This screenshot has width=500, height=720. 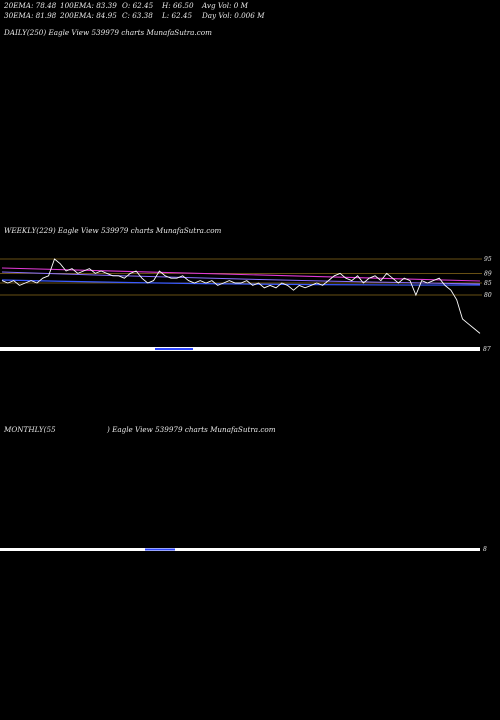 I want to click on day-vol-readout: Day Vol: 0.006 M, so click(x=233, y=15).